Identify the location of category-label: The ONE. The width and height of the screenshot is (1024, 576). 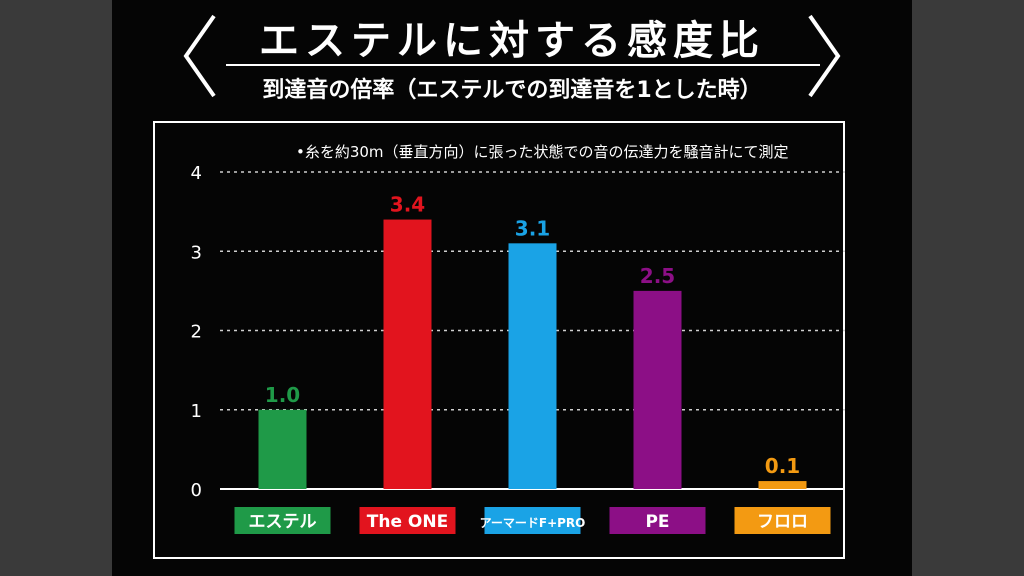
(407, 522).